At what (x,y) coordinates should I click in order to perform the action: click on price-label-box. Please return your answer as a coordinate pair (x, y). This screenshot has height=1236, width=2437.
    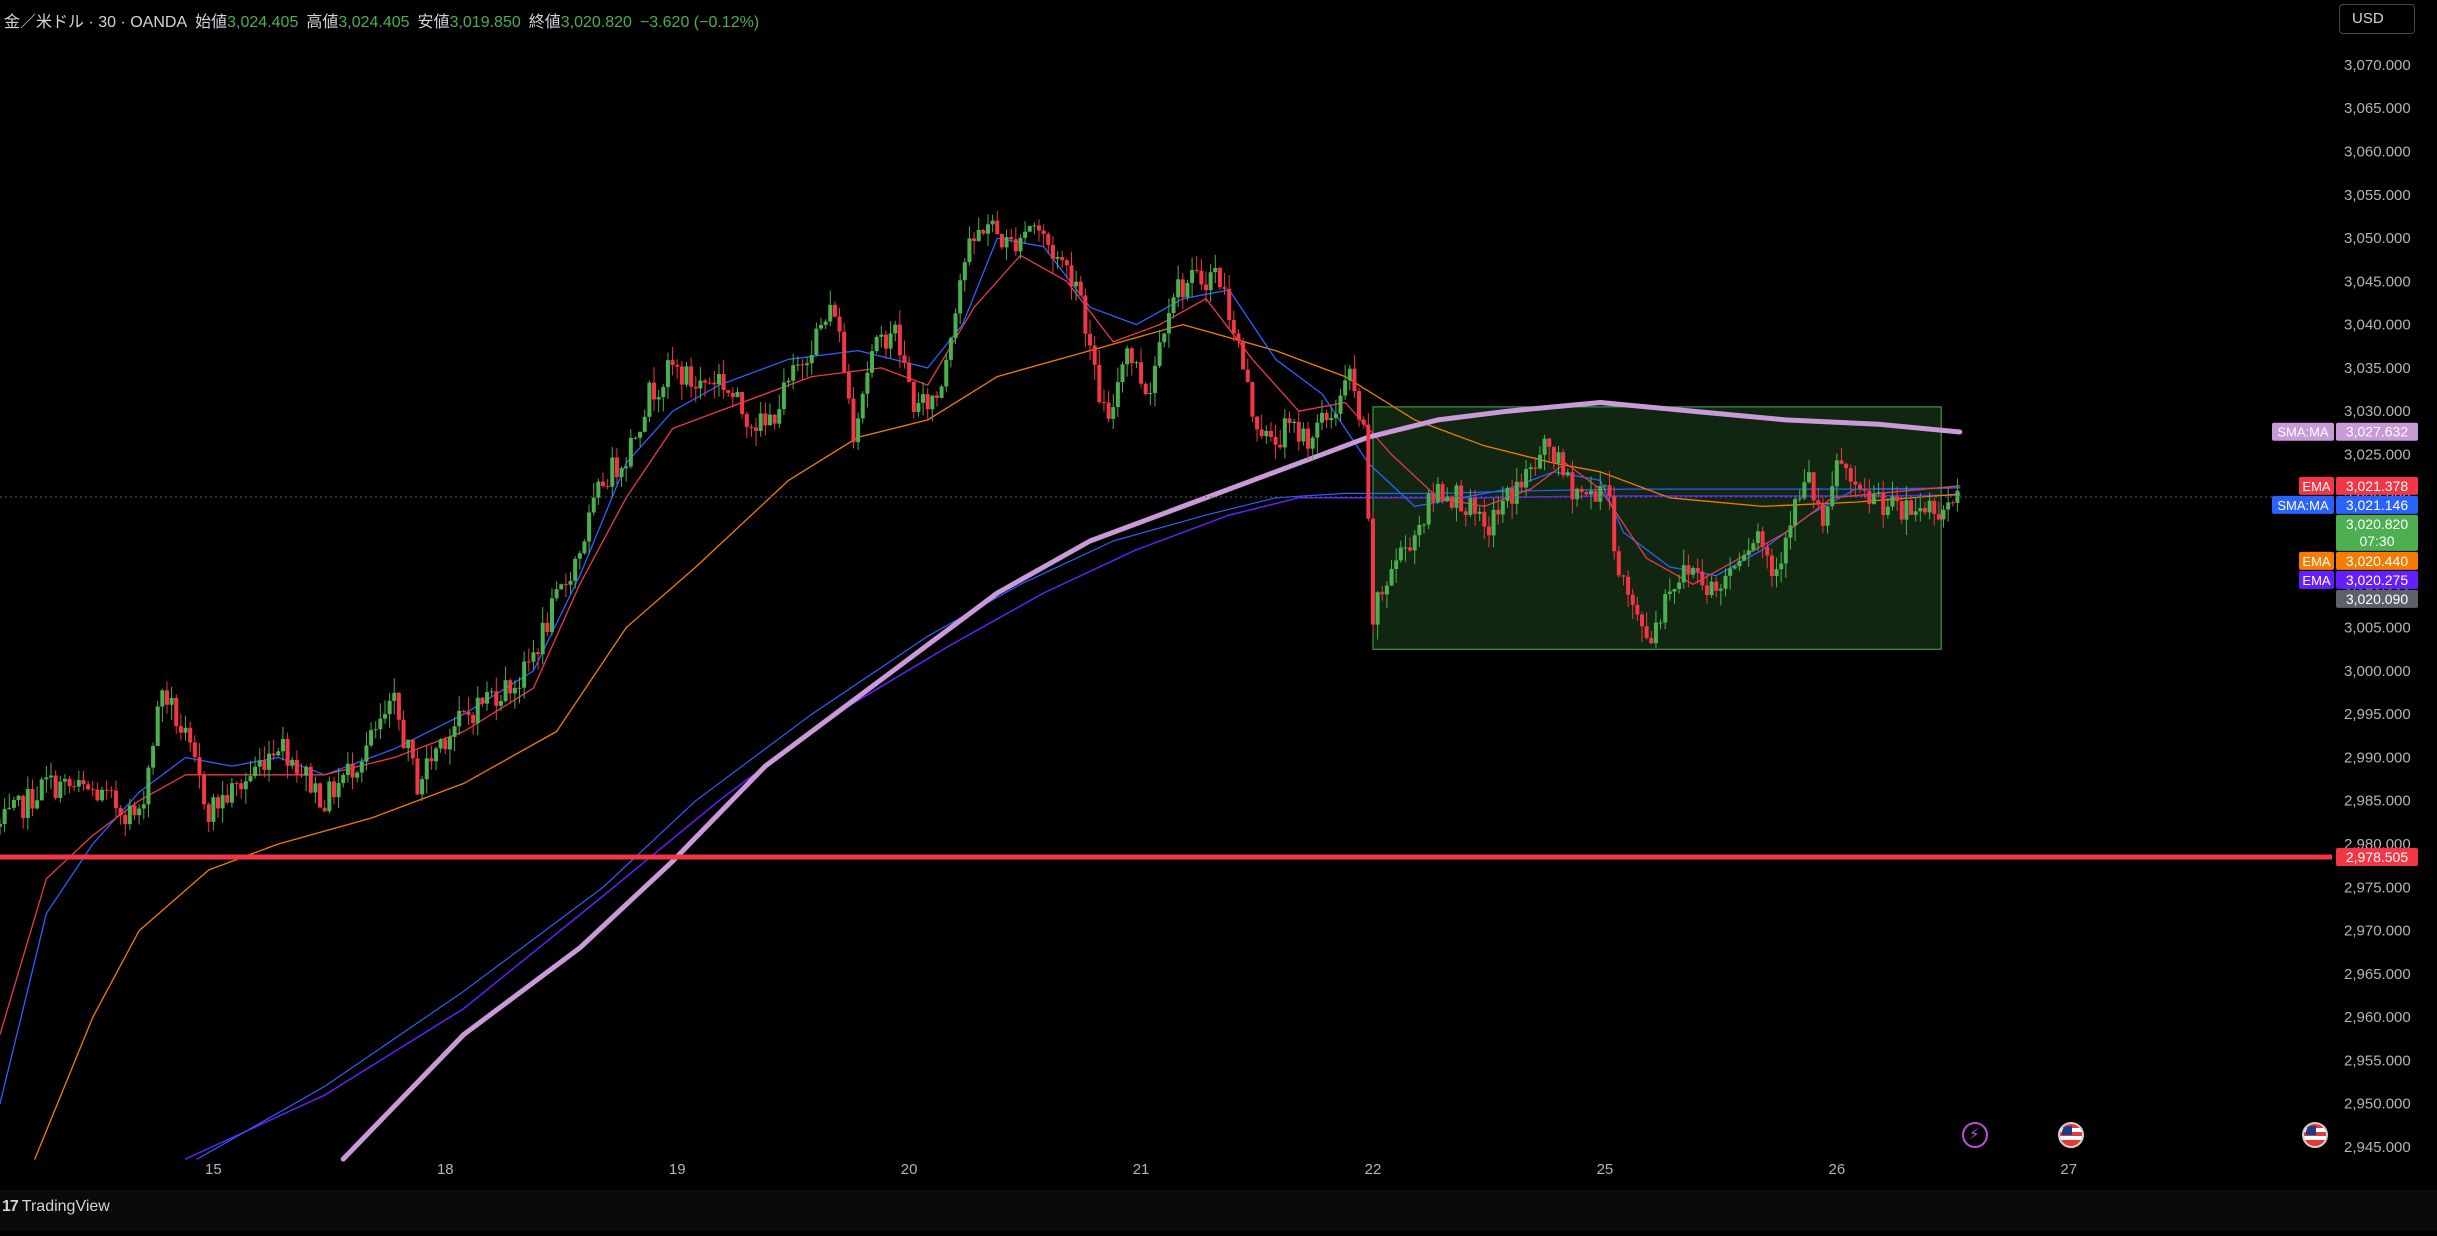
    Looking at the image, I should click on (2377, 579).